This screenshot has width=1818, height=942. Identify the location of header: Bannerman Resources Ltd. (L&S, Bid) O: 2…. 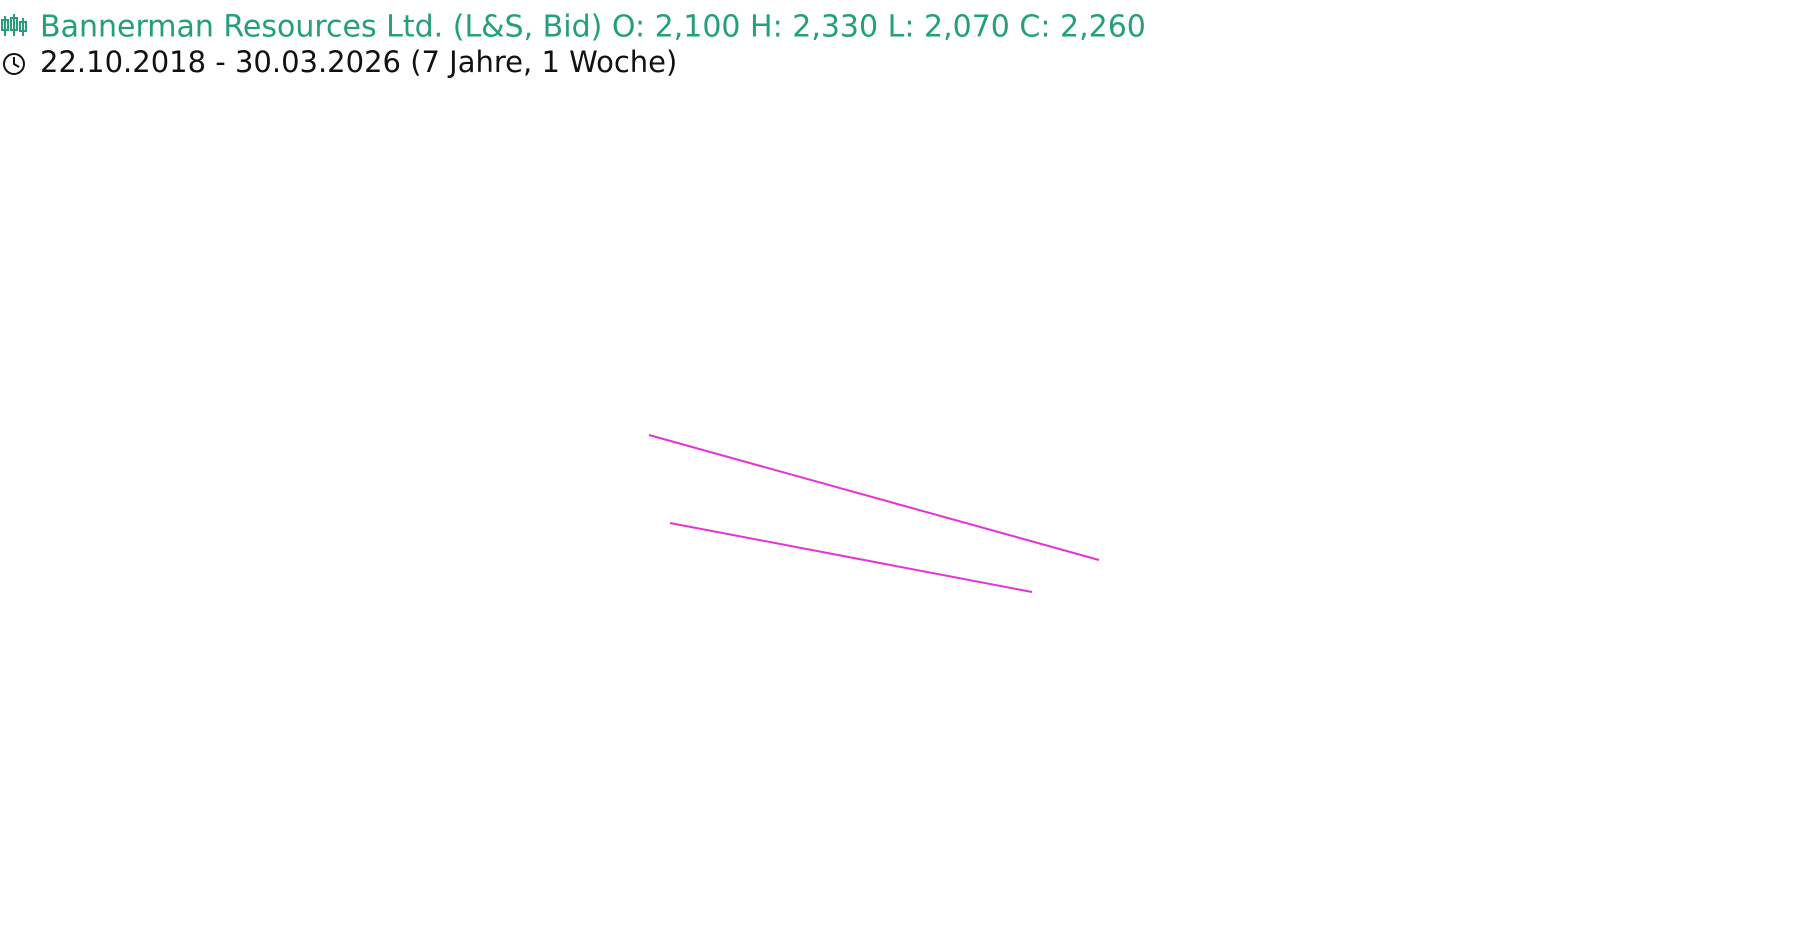
(573, 44).